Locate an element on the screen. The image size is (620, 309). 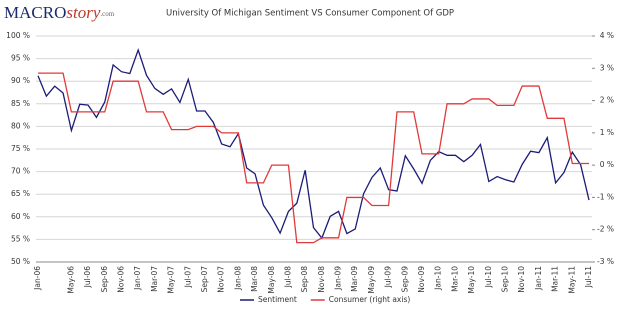
x-tick-label: Jan-06 is located at coordinates (37, 278).